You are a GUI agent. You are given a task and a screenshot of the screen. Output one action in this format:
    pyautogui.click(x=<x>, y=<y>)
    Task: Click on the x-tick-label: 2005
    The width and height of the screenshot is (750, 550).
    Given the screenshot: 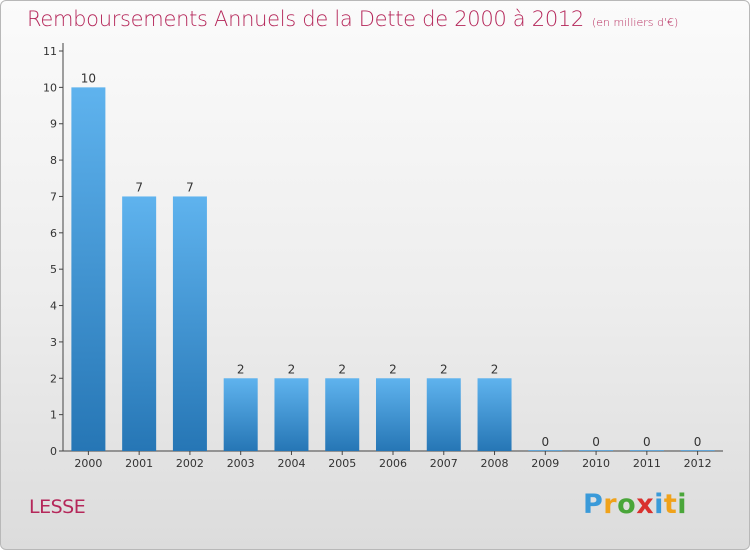 What is the action you would take?
    pyautogui.click(x=342, y=463)
    